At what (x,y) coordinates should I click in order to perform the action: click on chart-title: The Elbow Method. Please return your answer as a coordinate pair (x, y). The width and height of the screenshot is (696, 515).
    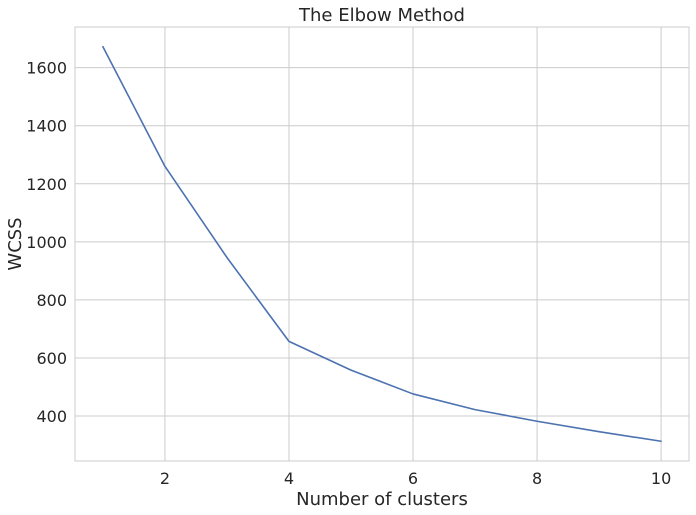
    Looking at the image, I should click on (381, 15).